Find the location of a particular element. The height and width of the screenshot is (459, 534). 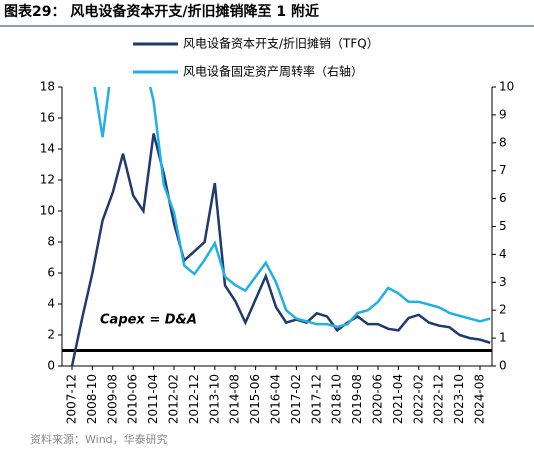

legend-label: 风电设备固定资产周转率（右轴） is located at coordinates (273, 71).